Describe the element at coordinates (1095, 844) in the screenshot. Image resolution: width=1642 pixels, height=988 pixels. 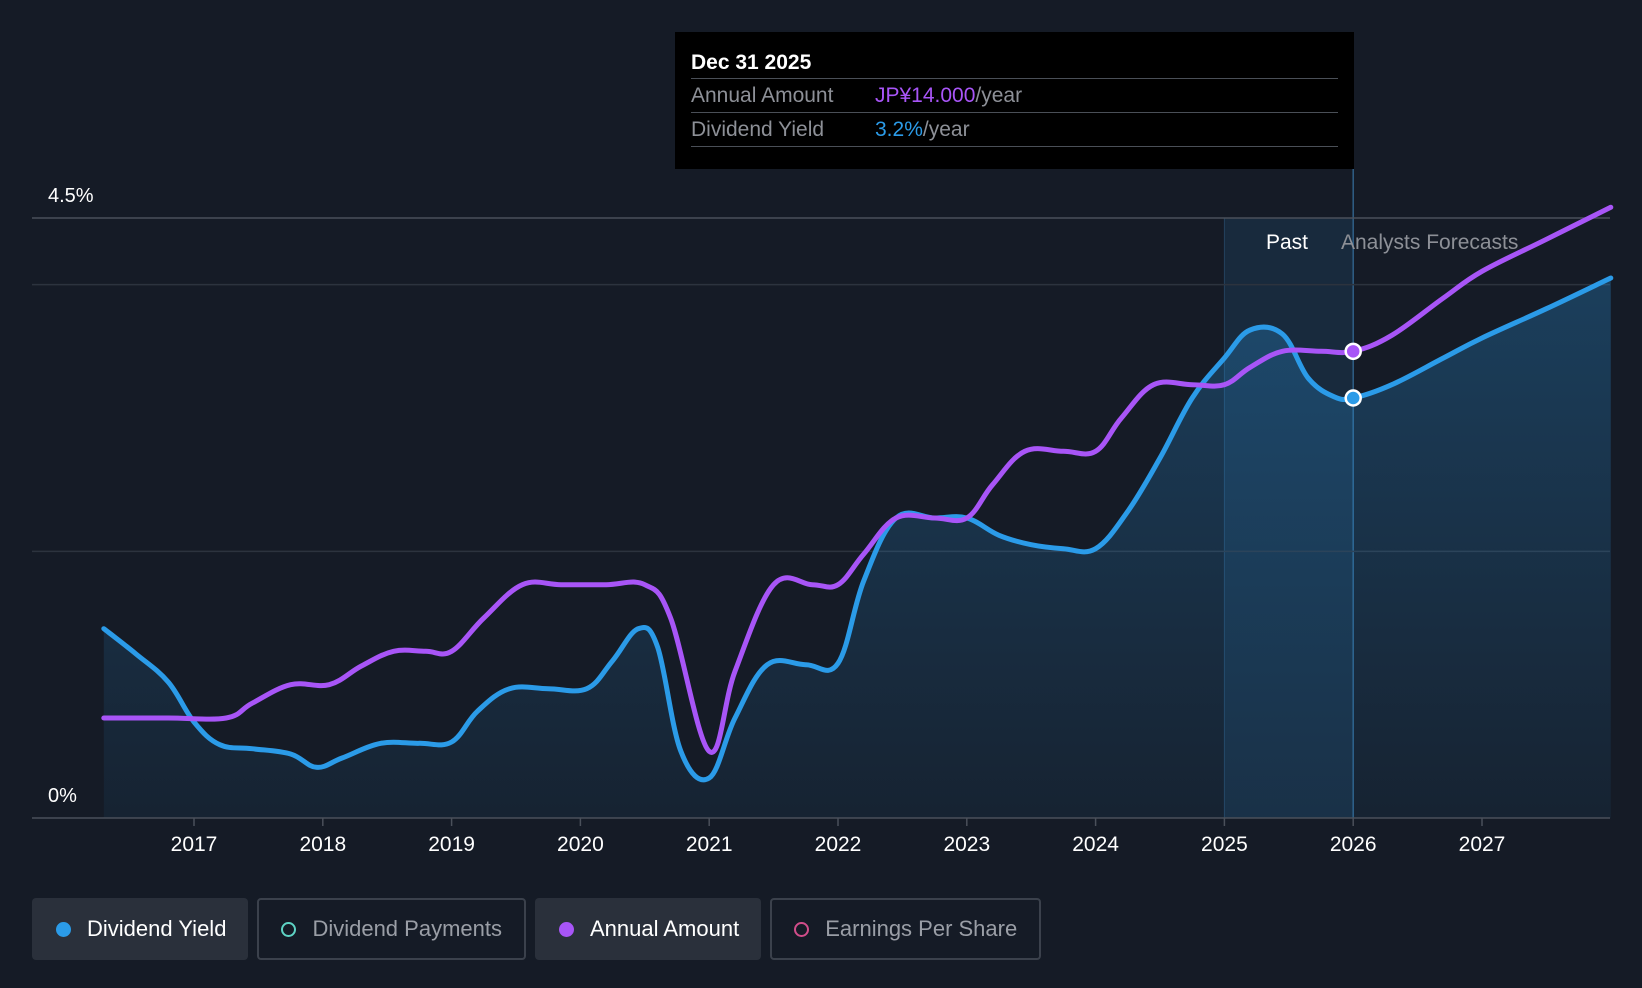
I see `x-tick-label: 2024` at that location.